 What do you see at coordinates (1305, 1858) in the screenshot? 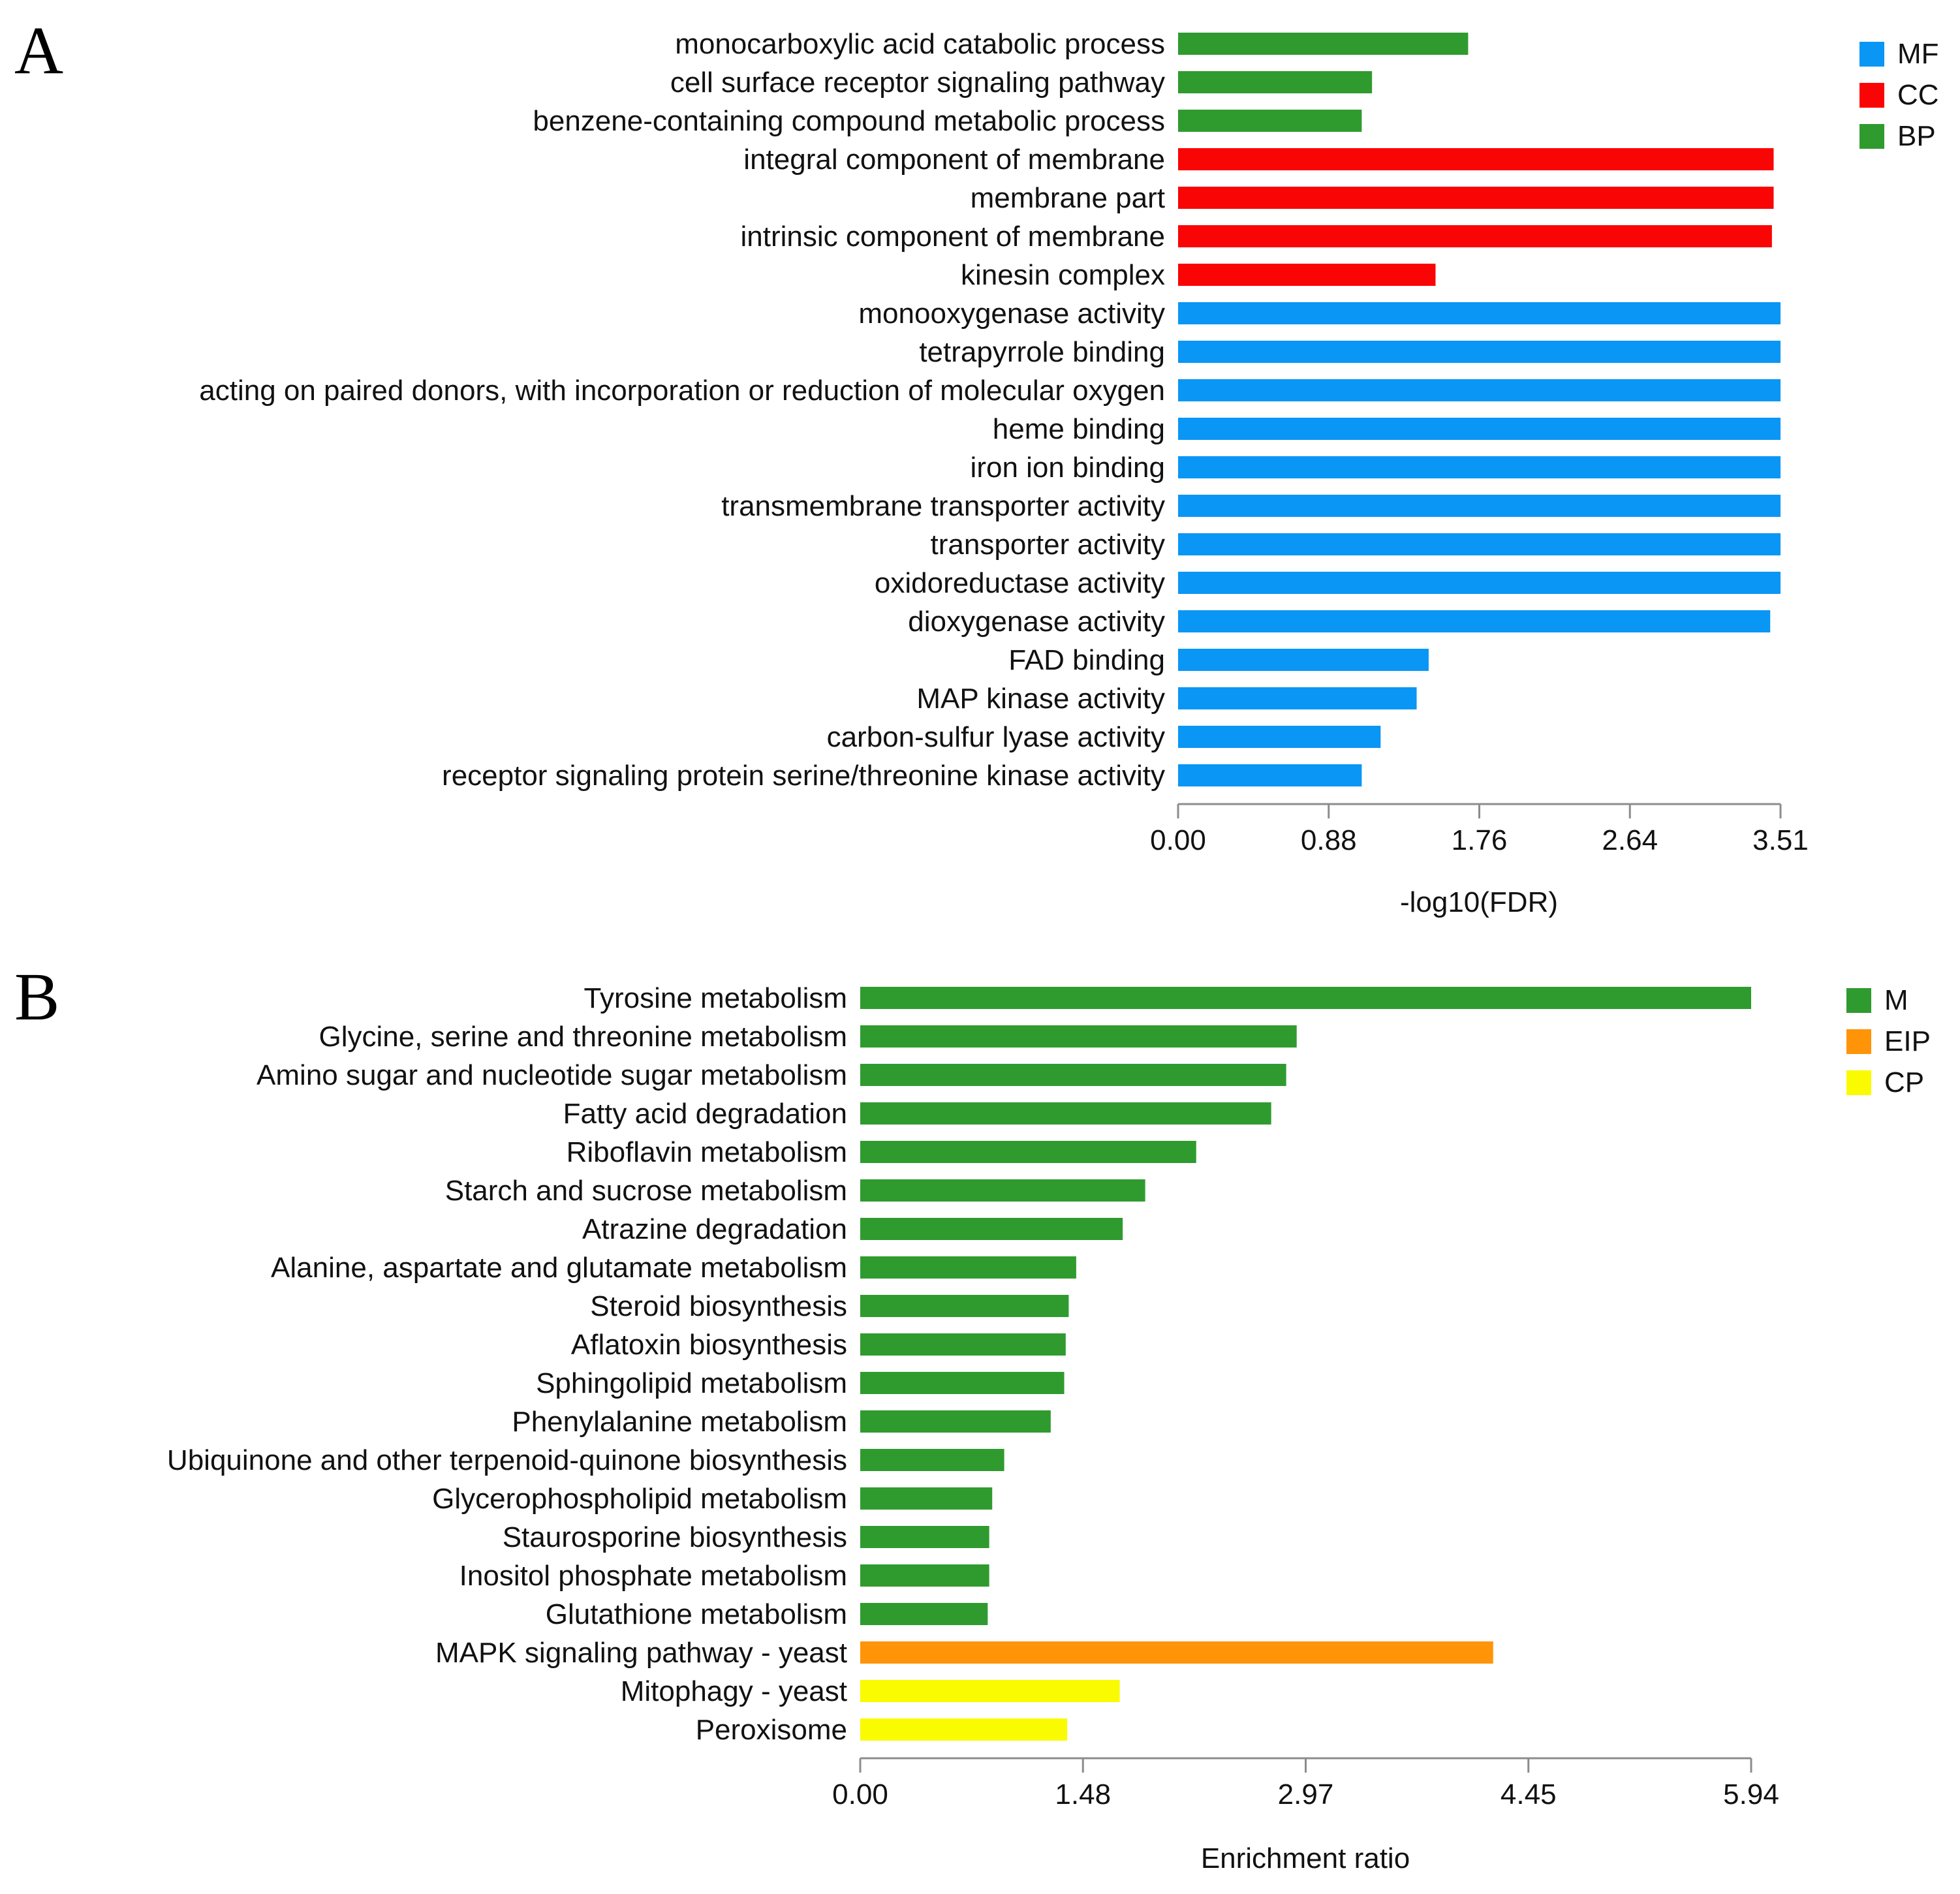
I see `x-axis-title: Enrichment ratio` at bounding box center [1305, 1858].